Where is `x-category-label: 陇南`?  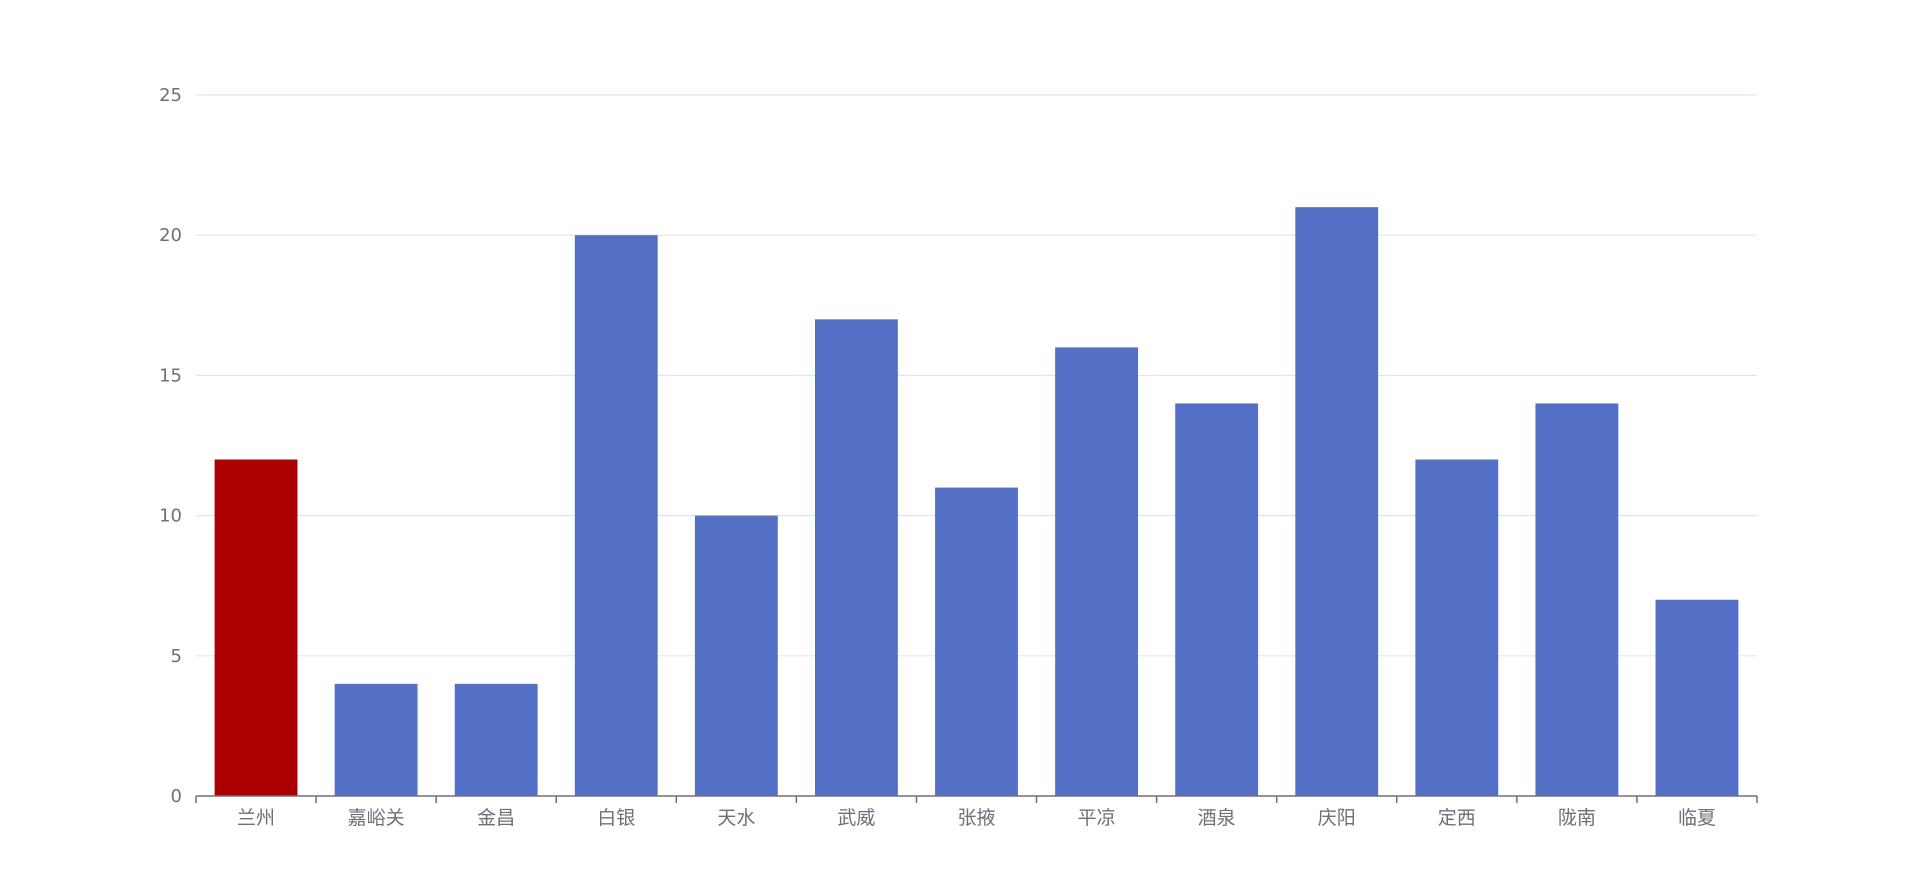
x-category-label: 陇南 is located at coordinates (1577, 818).